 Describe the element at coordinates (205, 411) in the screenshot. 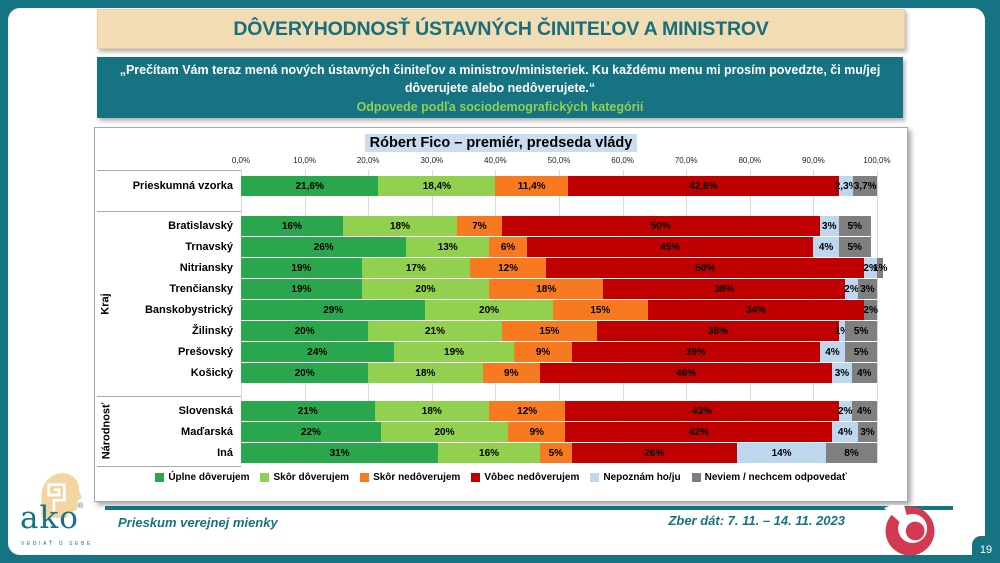

I see `category-label: Slovenská` at that location.